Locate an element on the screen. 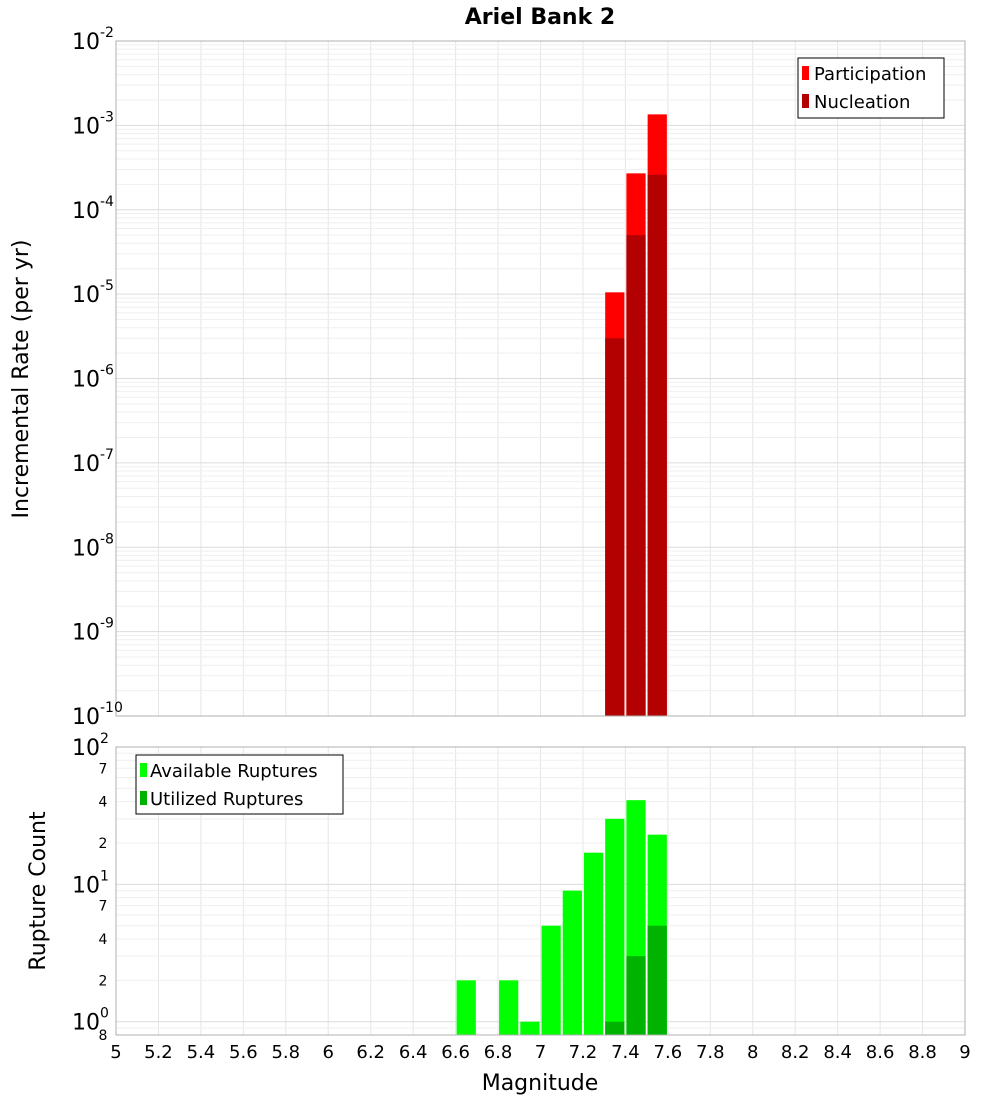  y-tick-label: 10⁻⁵ is located at coordinates (93, 293).